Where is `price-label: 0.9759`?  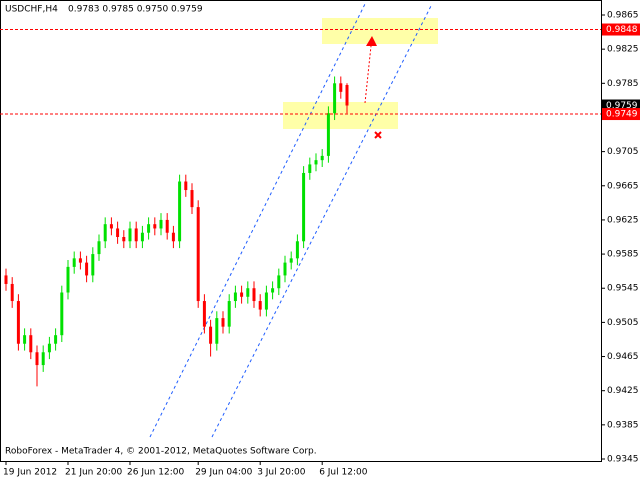 price-label: 0.9759 is located at coordinates (622, 106).